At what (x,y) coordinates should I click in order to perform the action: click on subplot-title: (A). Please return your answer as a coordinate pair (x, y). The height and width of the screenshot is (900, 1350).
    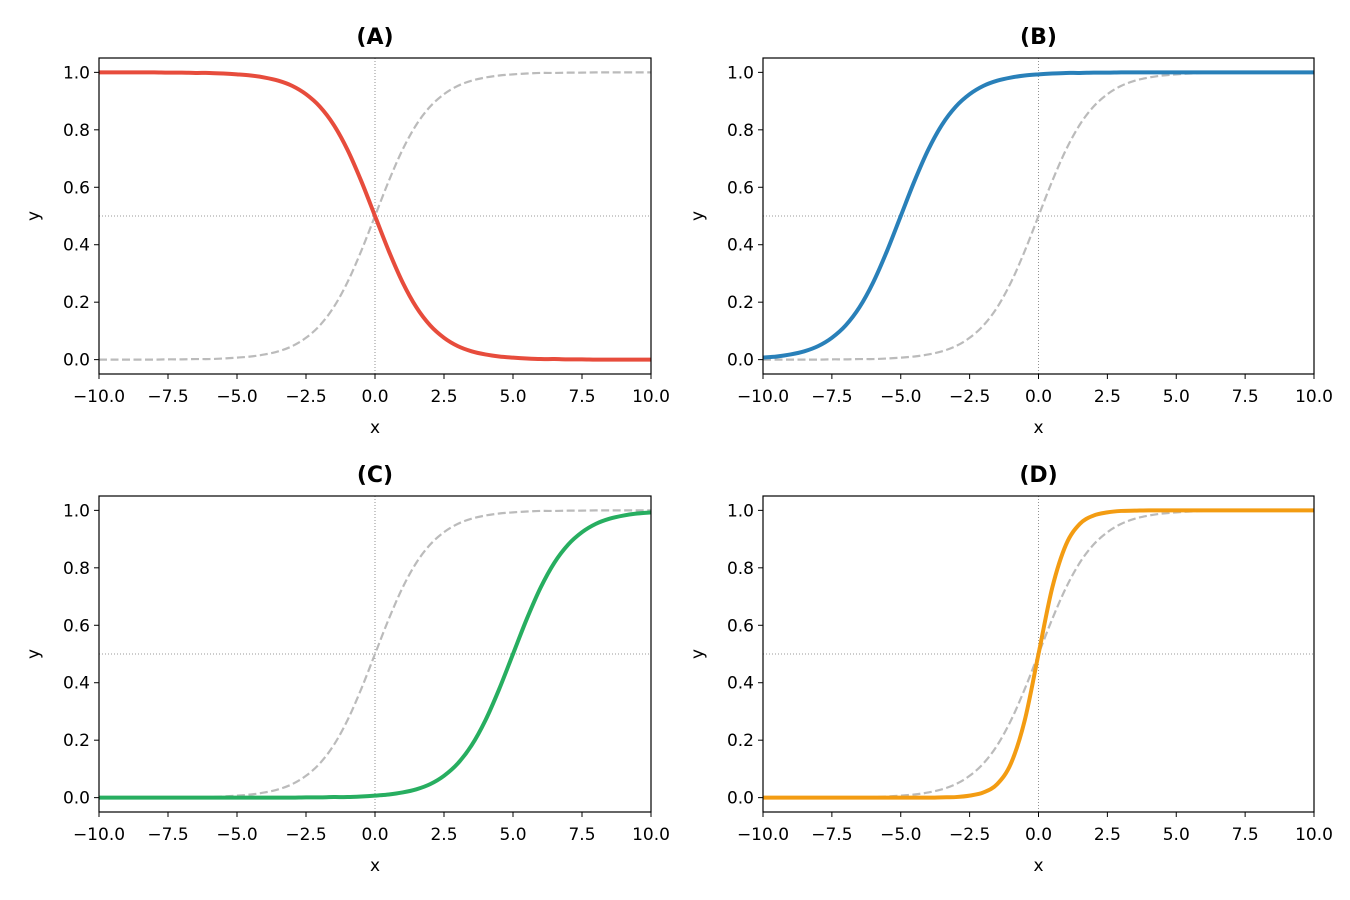
    Looking at the image, I should click on (374, 37).